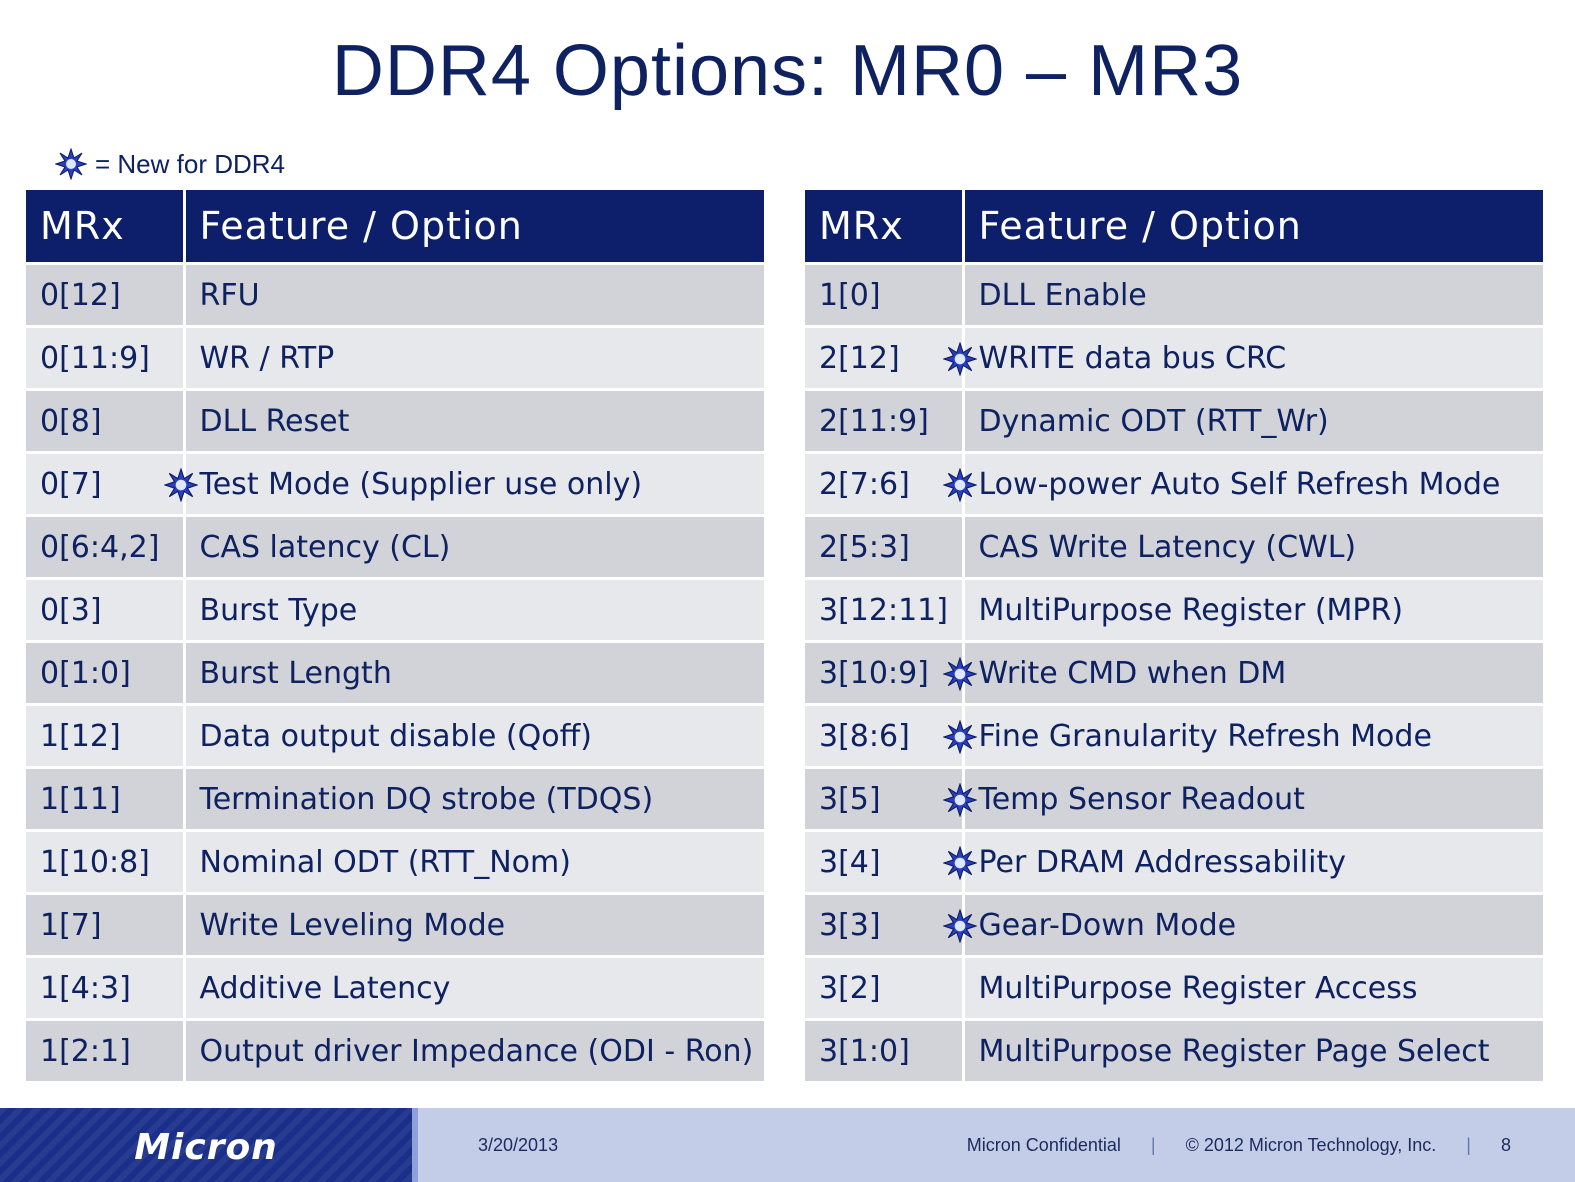  What do you see at coordinates (421, 484) in the screenshot?
I see `feature-label: Test Mode (Supplier use only)` at bounding box center [421, 484].